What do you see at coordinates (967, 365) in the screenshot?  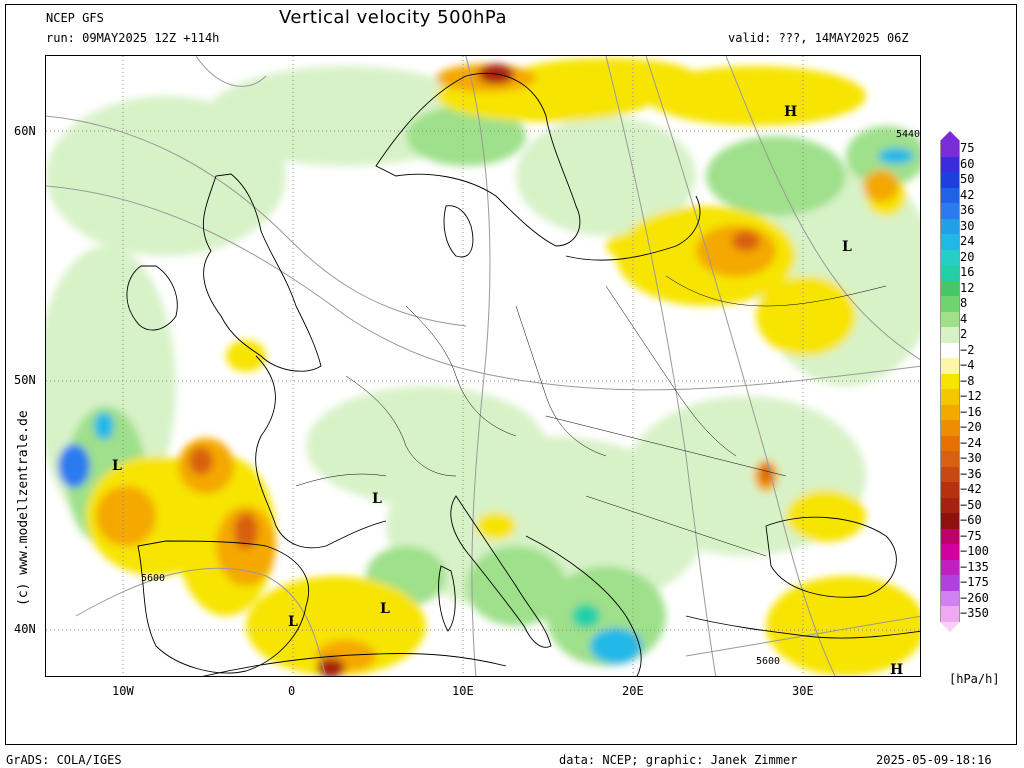 I see `legend-level-label: −4` at bounding box center [967, 365].